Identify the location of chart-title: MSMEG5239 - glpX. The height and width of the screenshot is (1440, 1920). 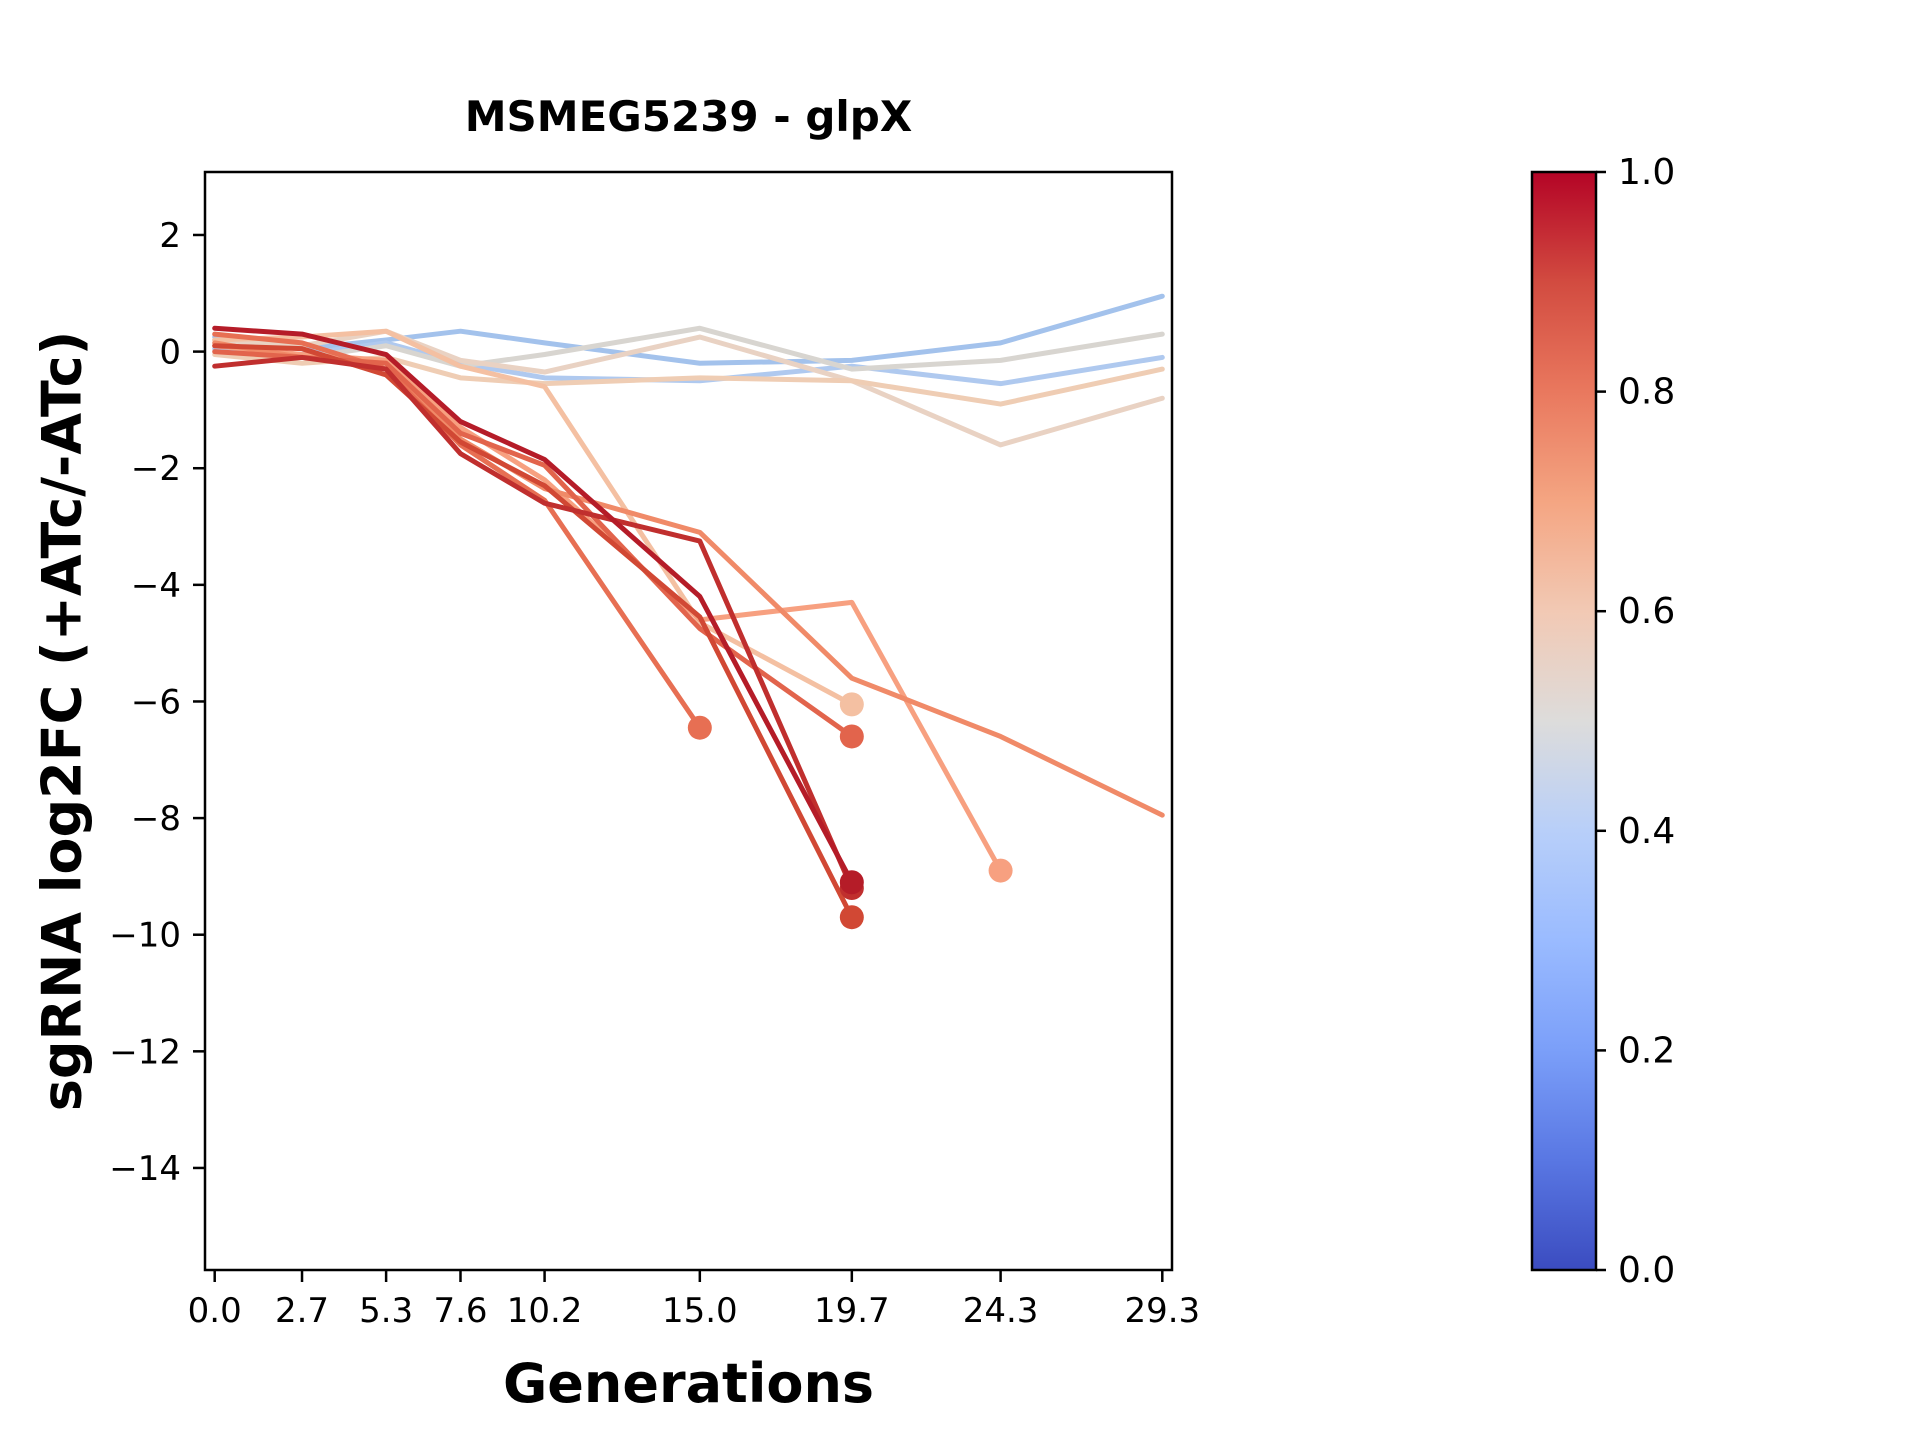
(688, 116).